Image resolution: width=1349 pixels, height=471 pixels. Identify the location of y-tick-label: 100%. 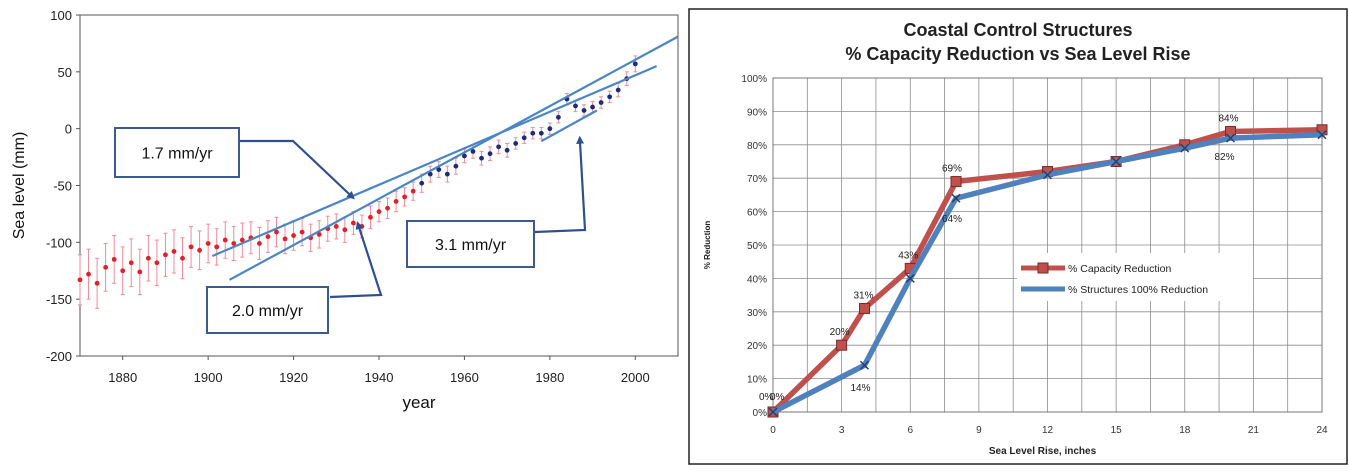
(754, 79).